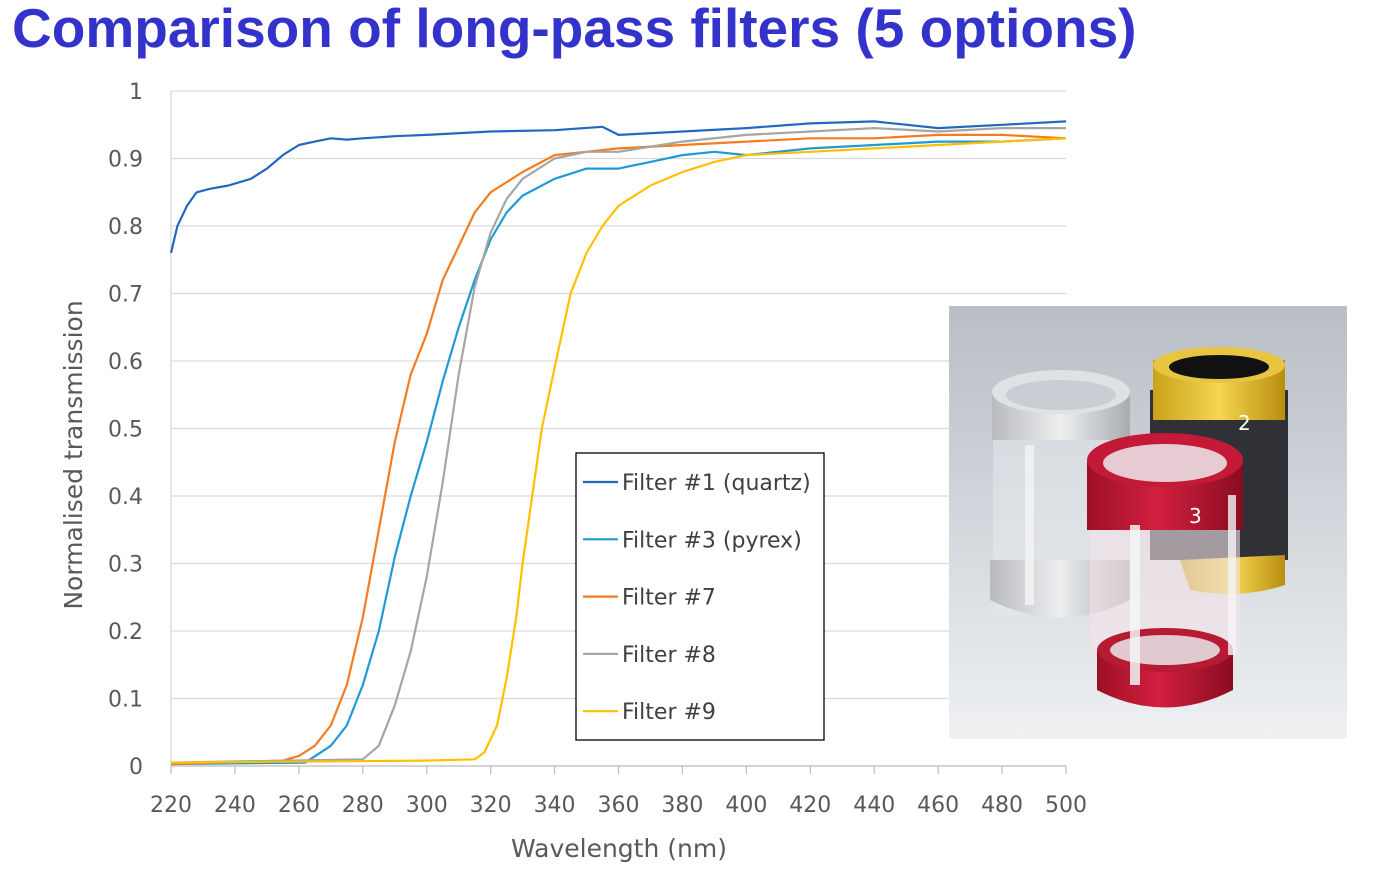 The image size is (1389, 870). Describe the element at coordinates (1066, 805) in the screenshot. I see `x-tick-label: 500` at that location.